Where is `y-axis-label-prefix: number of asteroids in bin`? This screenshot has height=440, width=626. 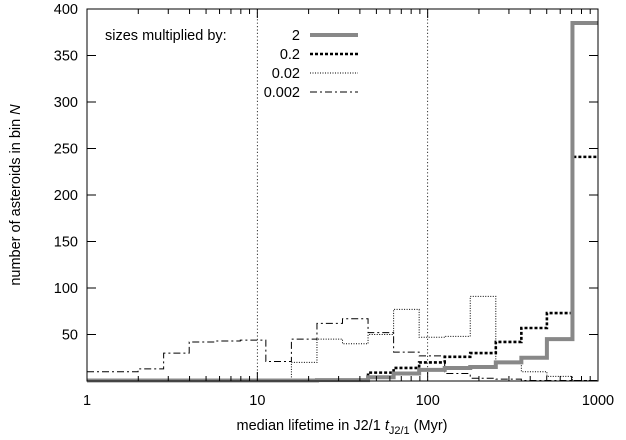 y-axis-label-prefix: number of asteroids in bin is located at coordinates (16, 200).